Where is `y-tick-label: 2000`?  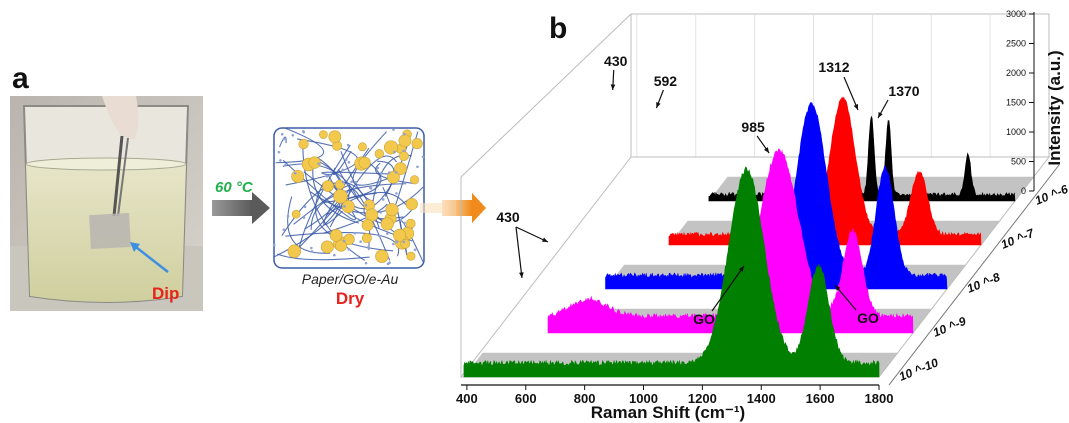
y-tick-label: 2000 is located at coordinates (1016, 73).